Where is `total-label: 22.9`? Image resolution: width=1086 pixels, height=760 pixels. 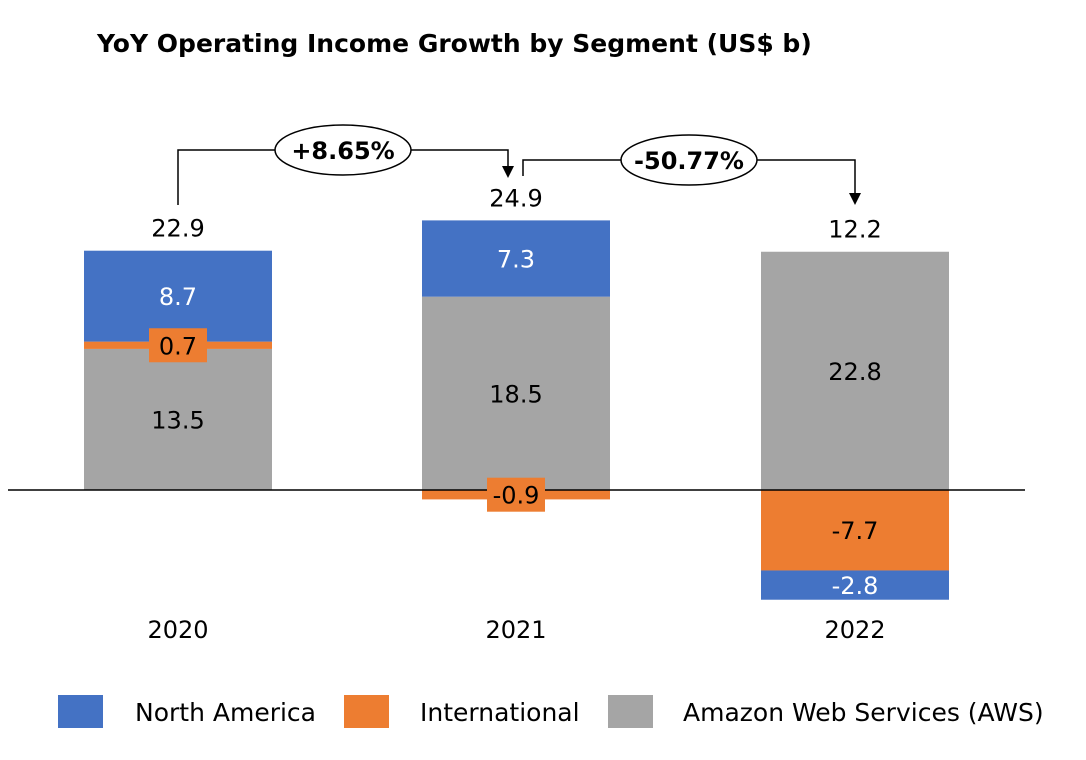
total-label: 22.9 is located at coordinates (177, 229).